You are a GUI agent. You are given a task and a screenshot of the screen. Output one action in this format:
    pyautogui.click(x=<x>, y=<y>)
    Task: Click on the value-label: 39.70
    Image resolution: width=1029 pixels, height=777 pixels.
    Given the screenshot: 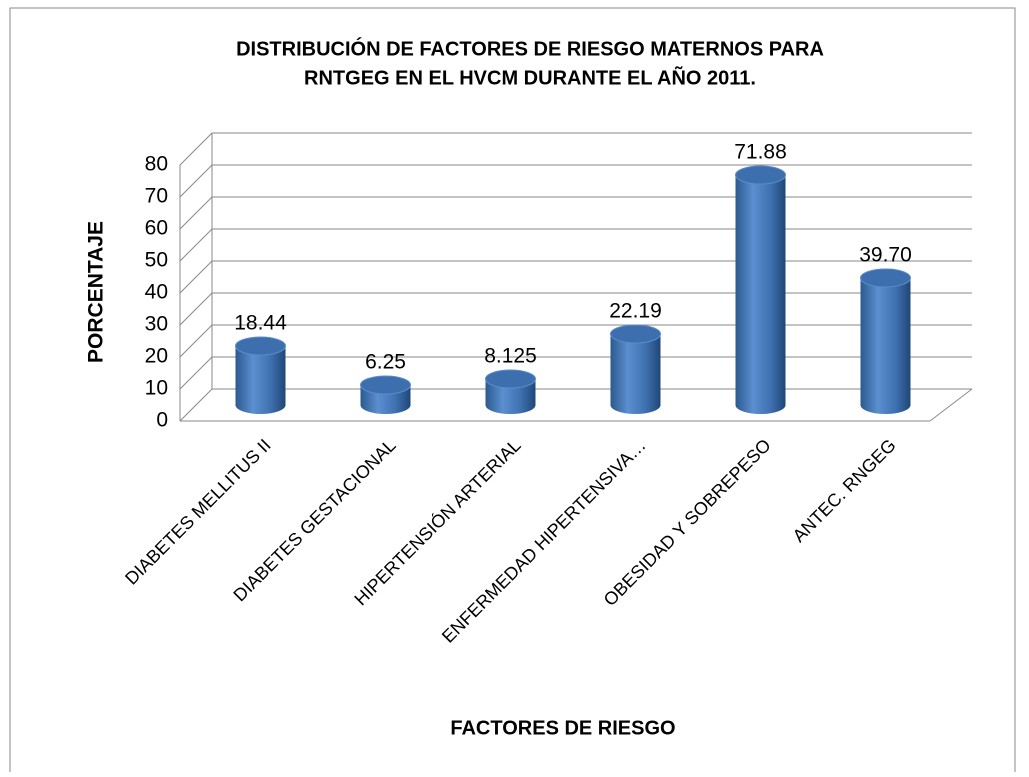 What is the action you would take?
    pyautogui.click(x=885, y=255)
    